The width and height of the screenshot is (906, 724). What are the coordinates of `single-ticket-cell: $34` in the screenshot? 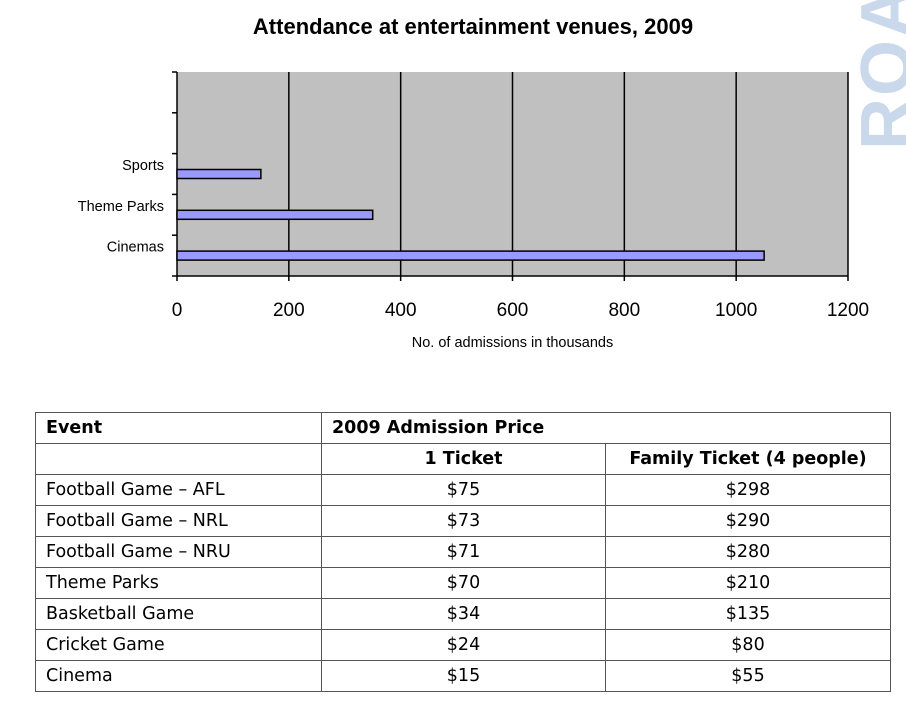 It's located at (463, 614).